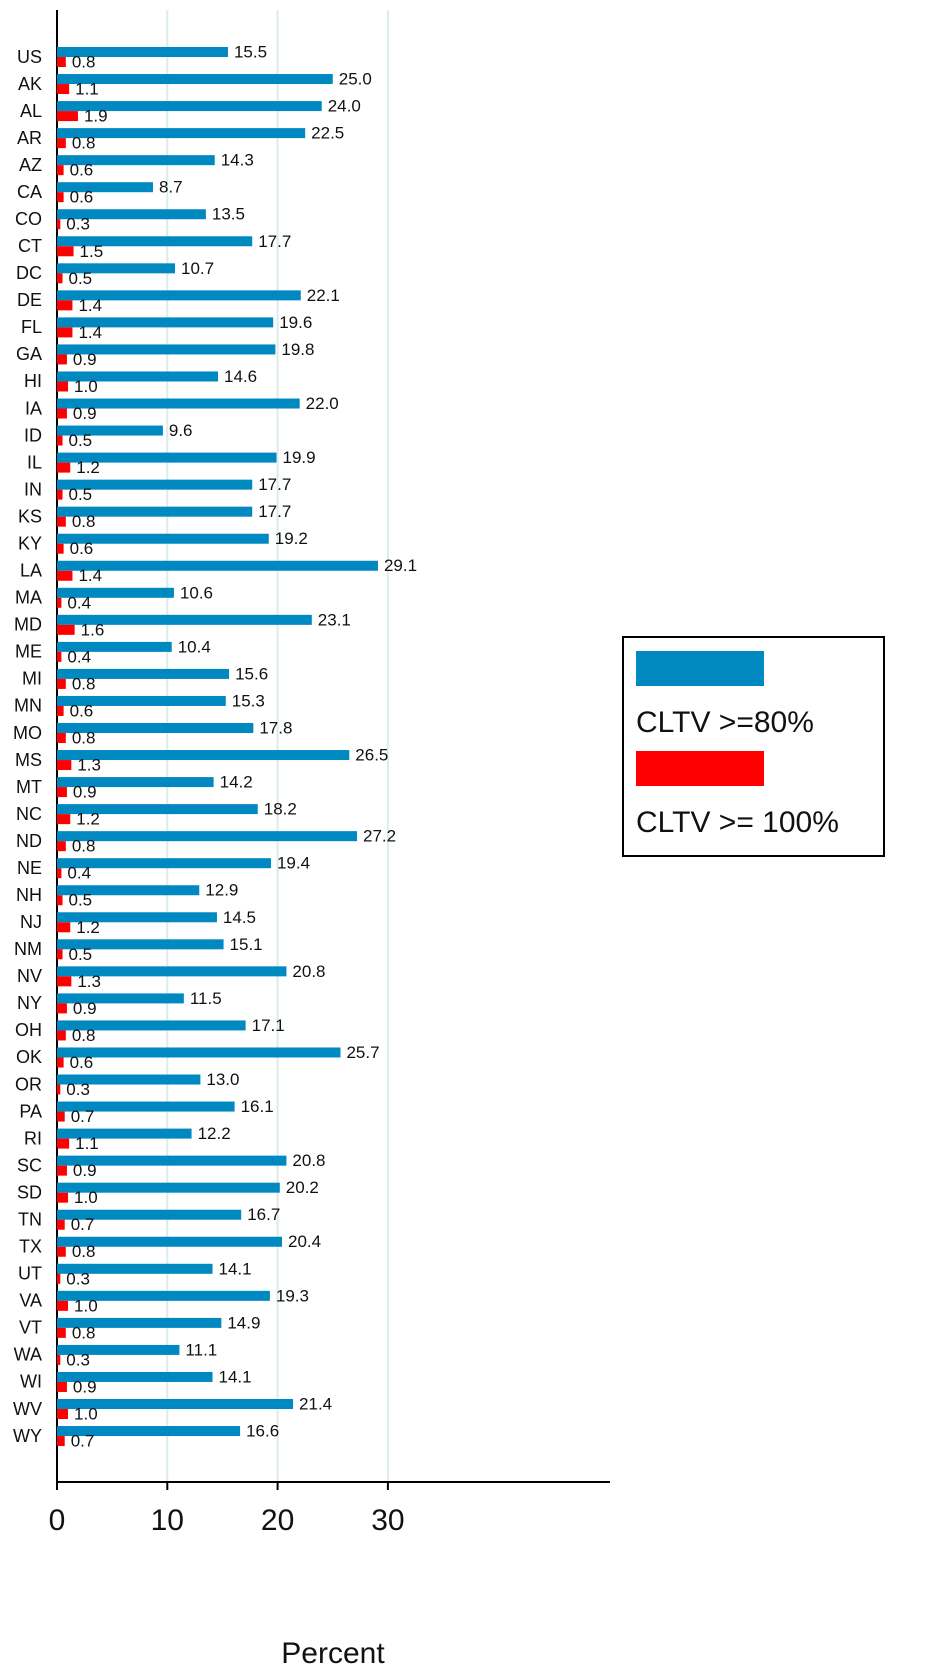  Describe the element at coordinates (206, 998) in the screenshot. I see `value-label: 11.5` at that location.